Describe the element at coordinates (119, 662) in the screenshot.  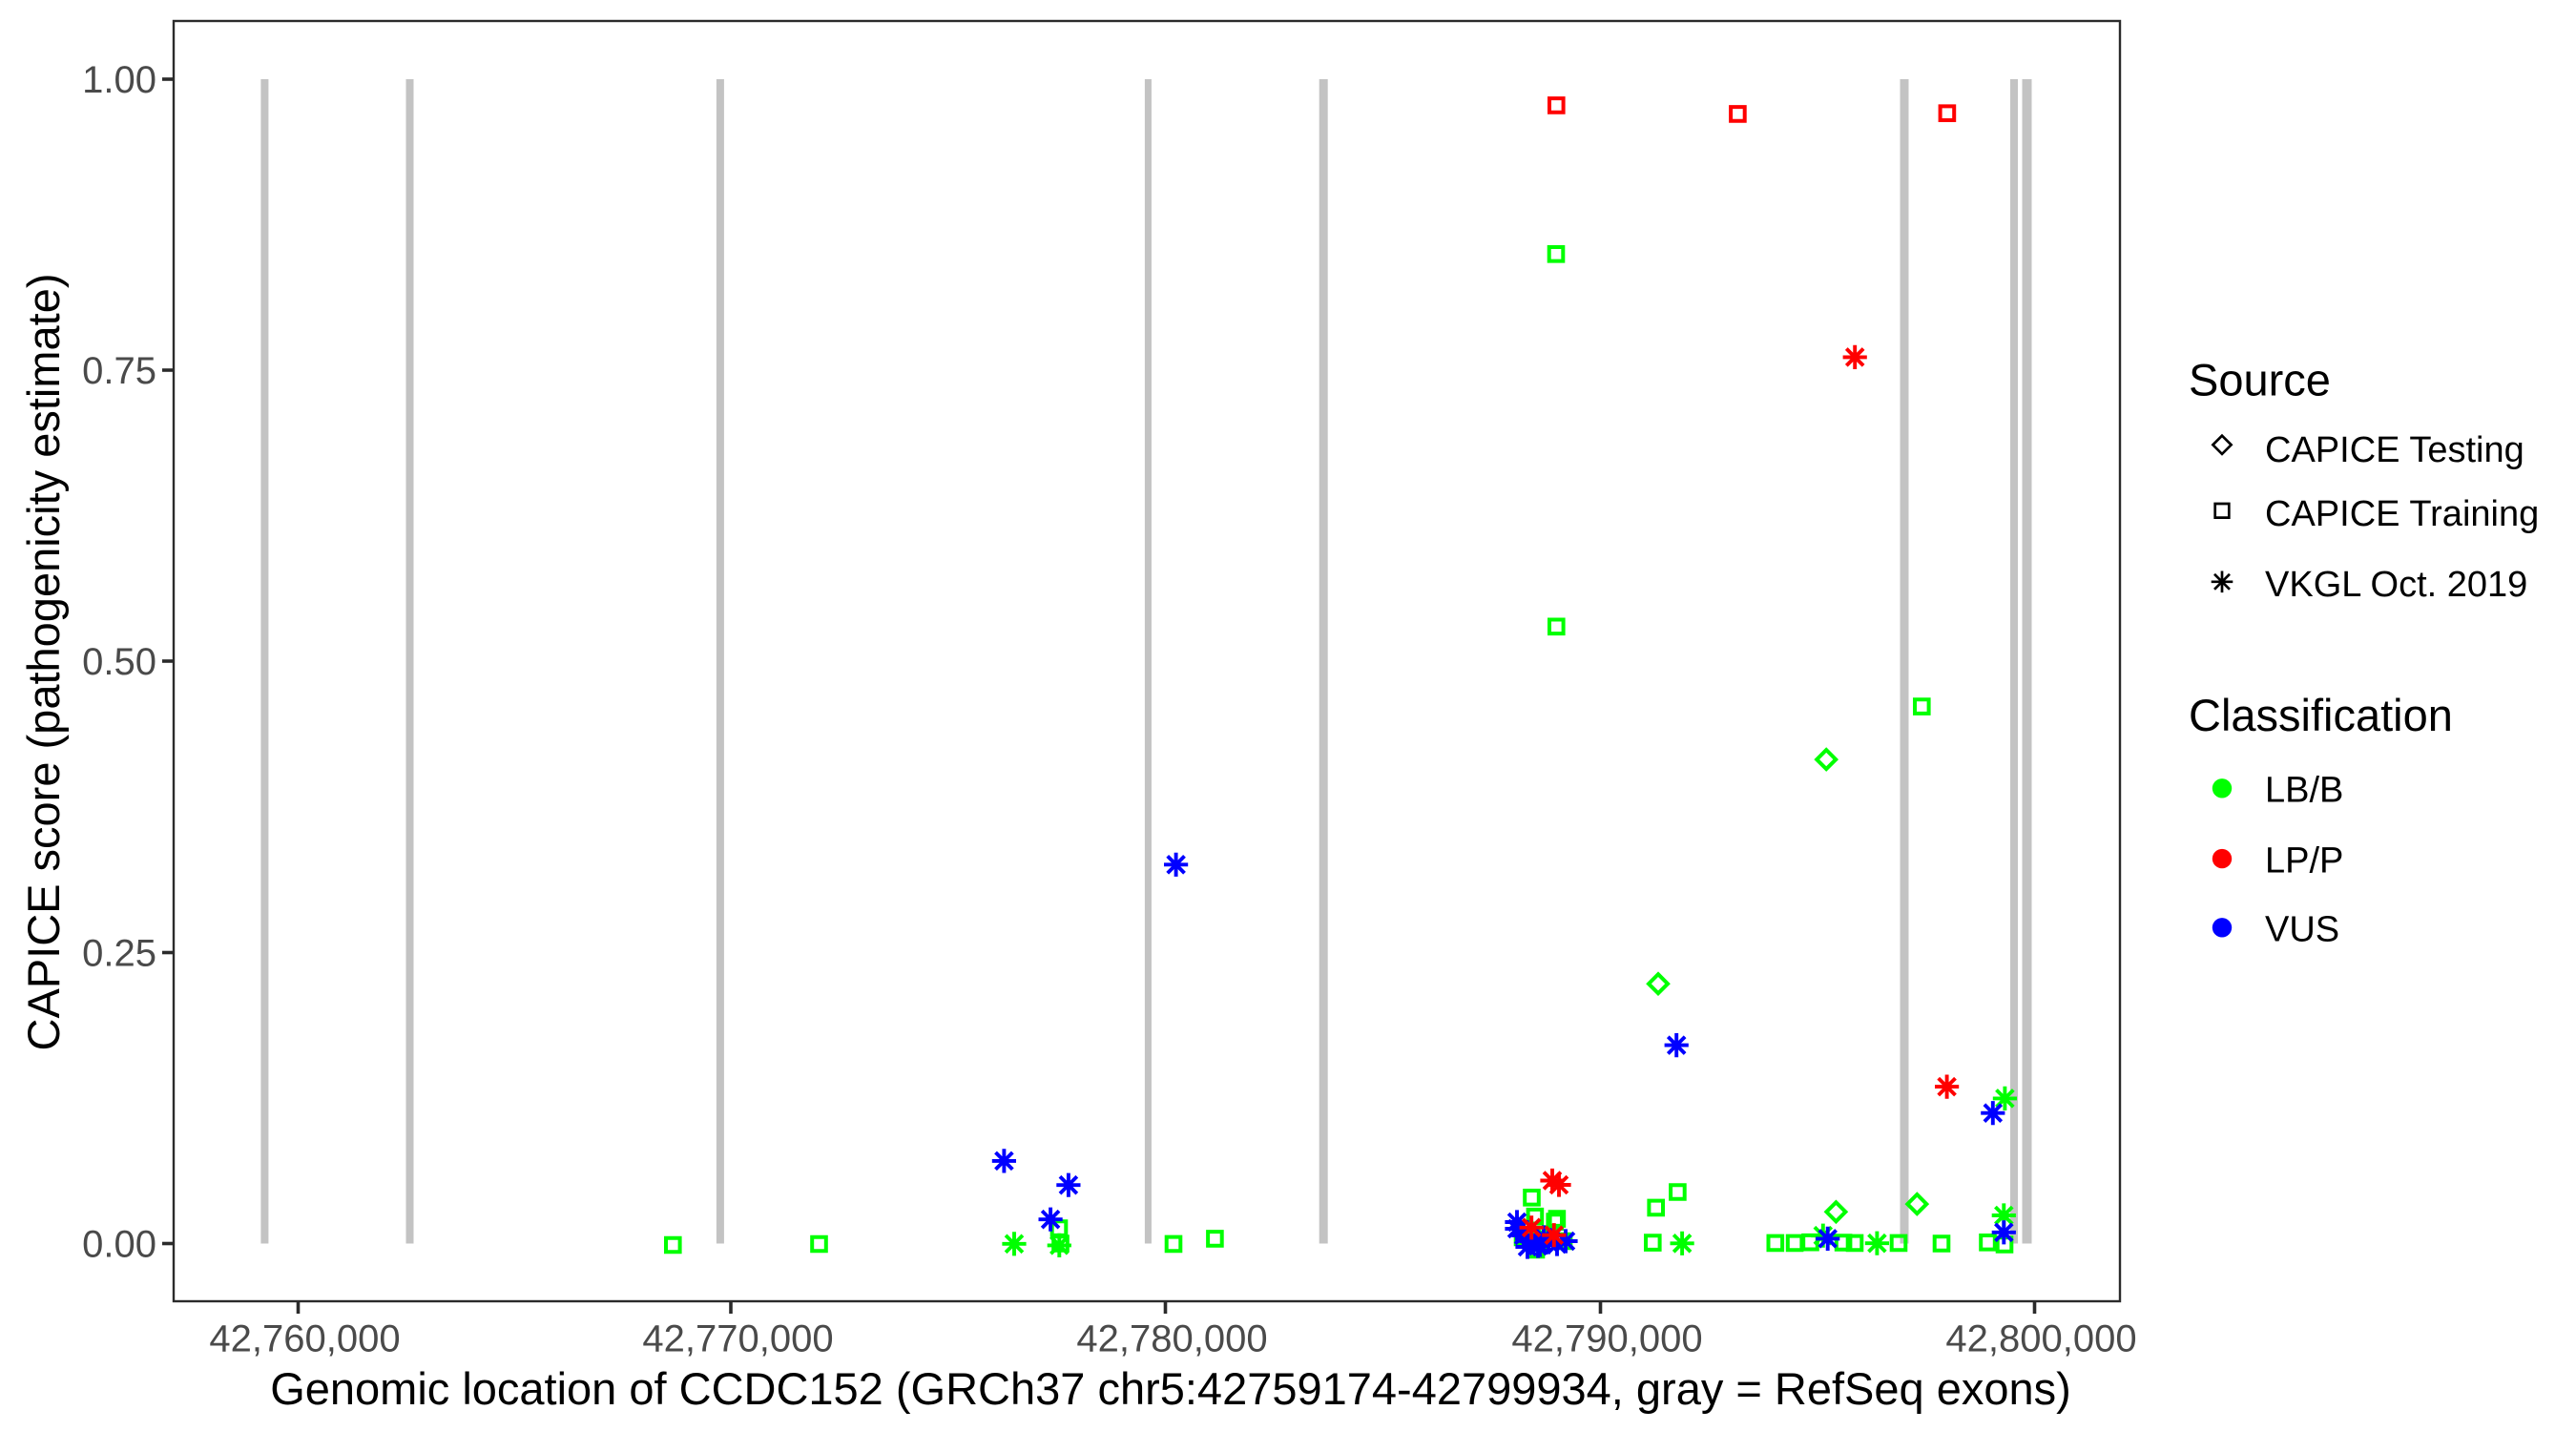
I see `svg-text: 0.50` at that location.